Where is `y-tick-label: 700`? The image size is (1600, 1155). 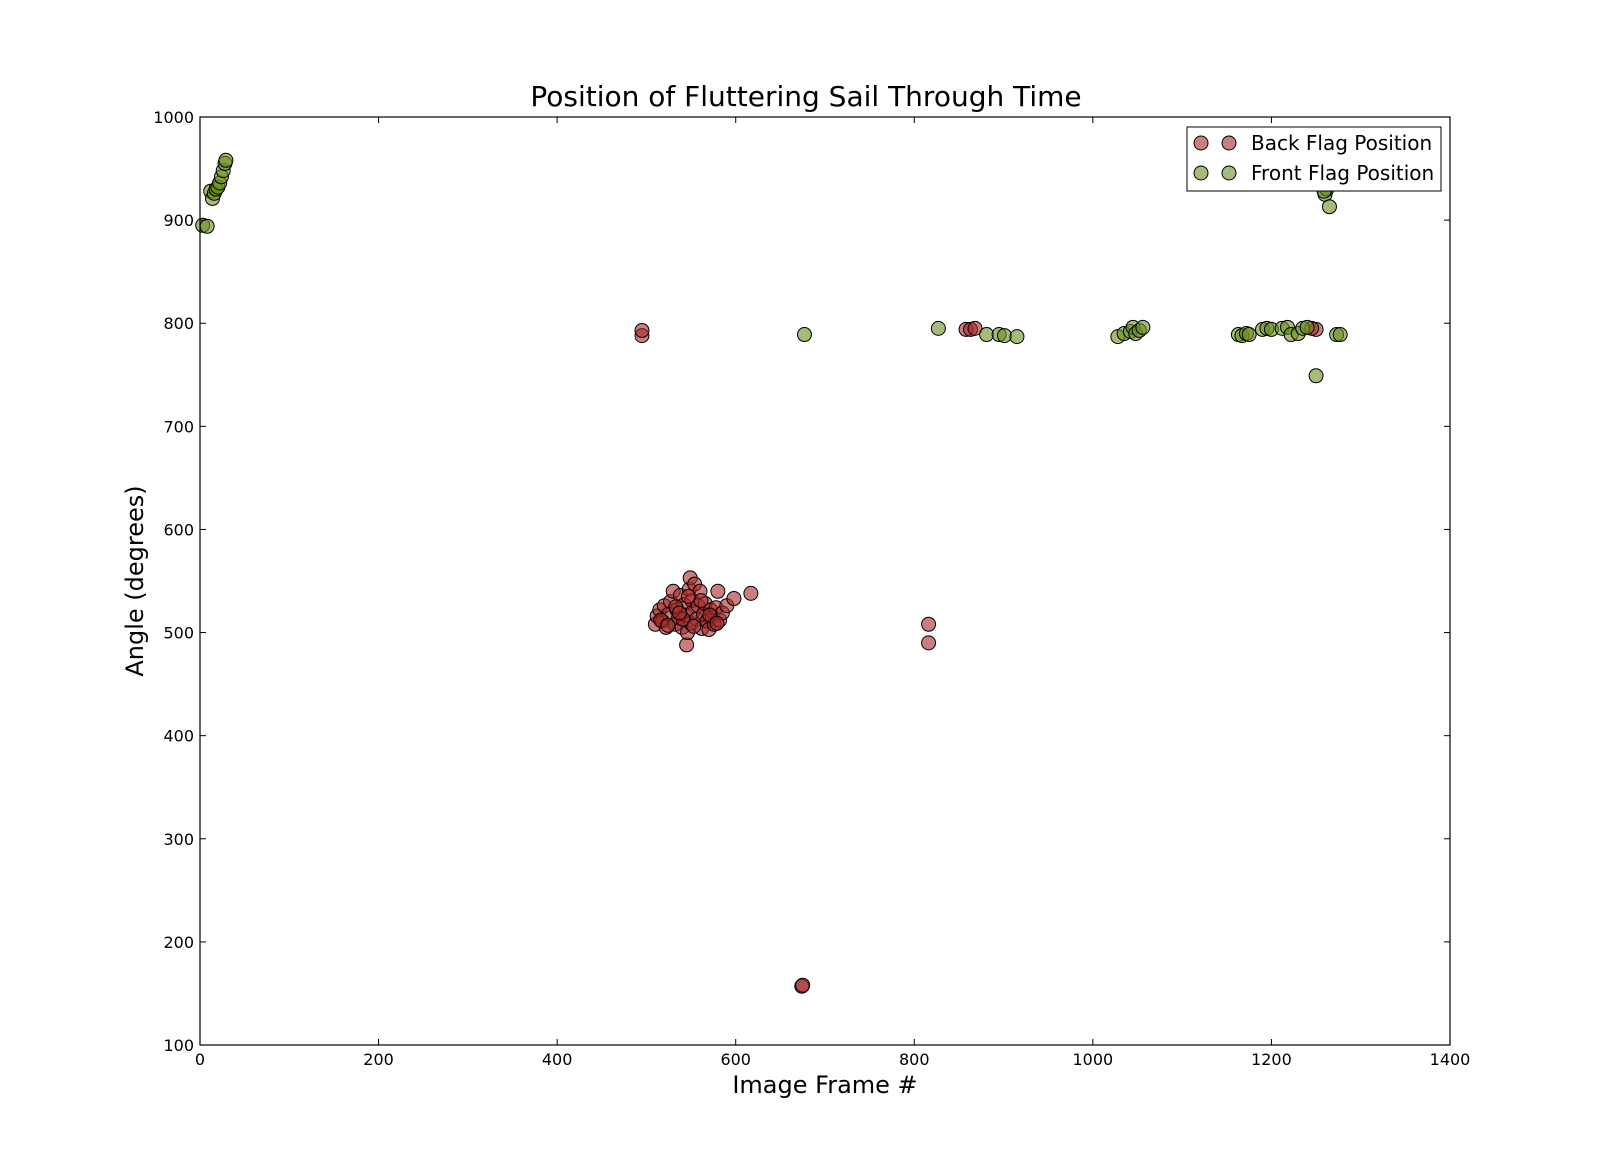 y-tick-label: 700 is located at coordinates (178, 426).